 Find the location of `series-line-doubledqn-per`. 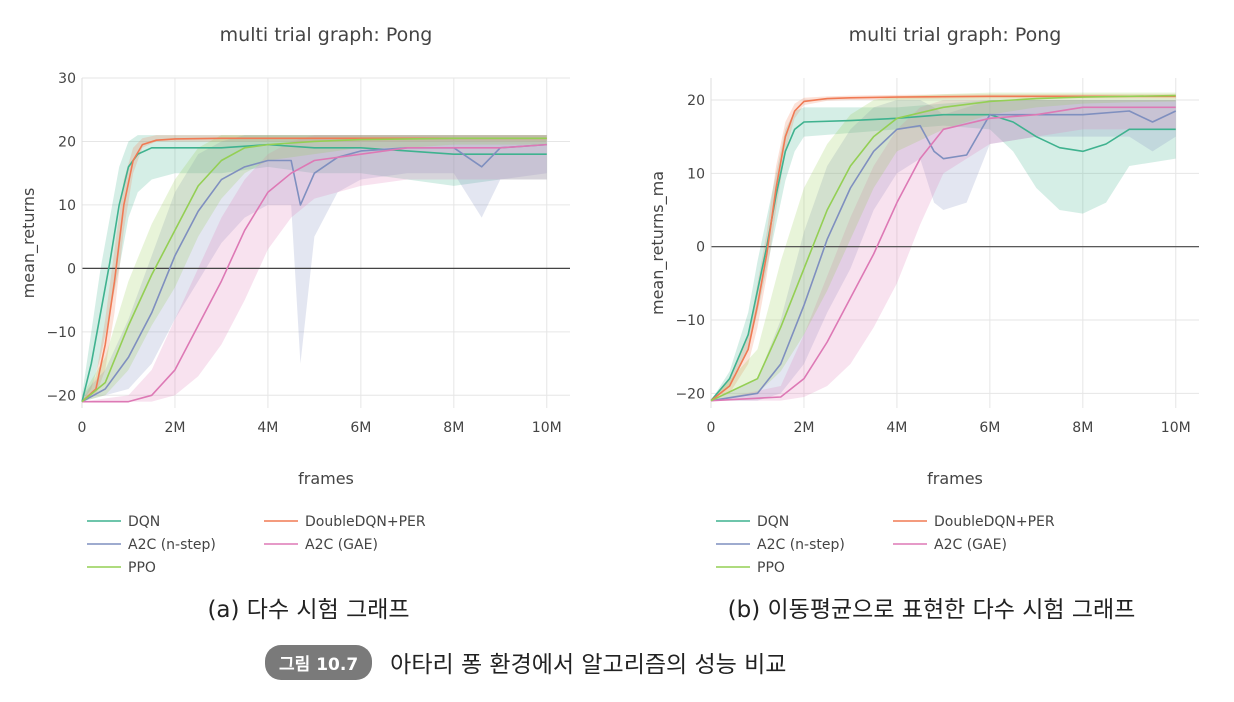

series-line-doubledqn-per is located at coordinates (314, 270).